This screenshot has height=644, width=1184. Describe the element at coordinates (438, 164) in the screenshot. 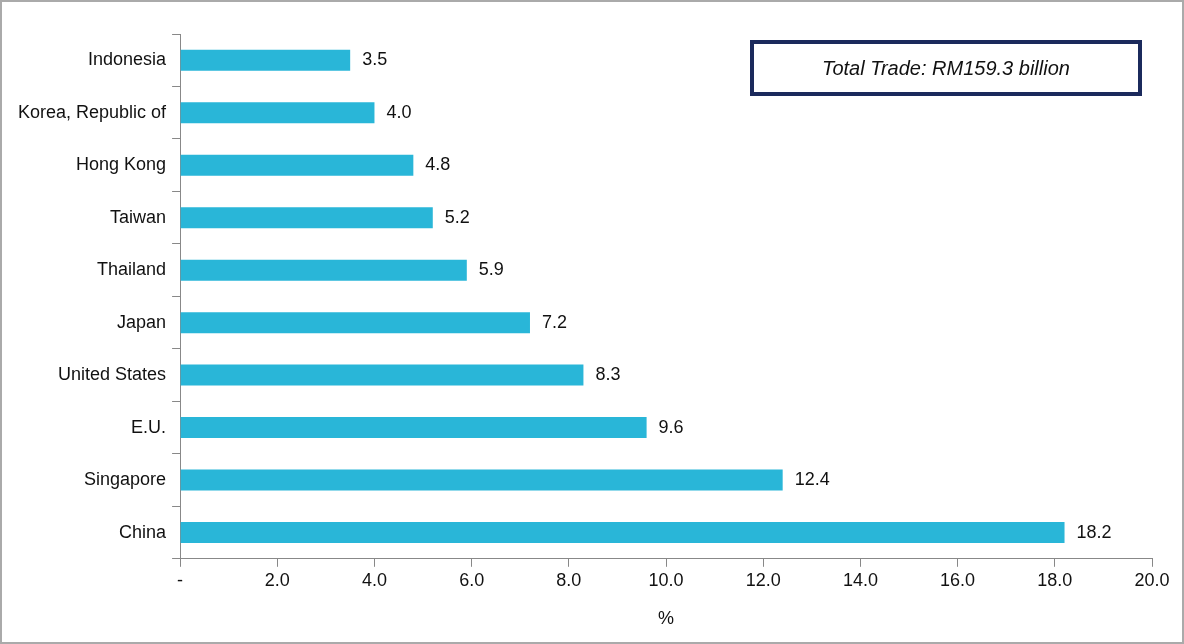

I see `data-label: 4.8` at that location.